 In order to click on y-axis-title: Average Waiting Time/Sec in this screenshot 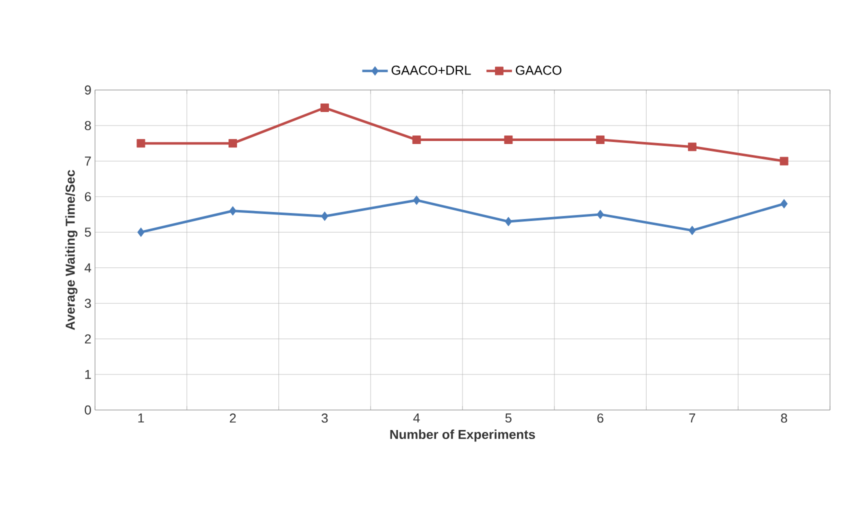, I will do `click(71, 250)`.